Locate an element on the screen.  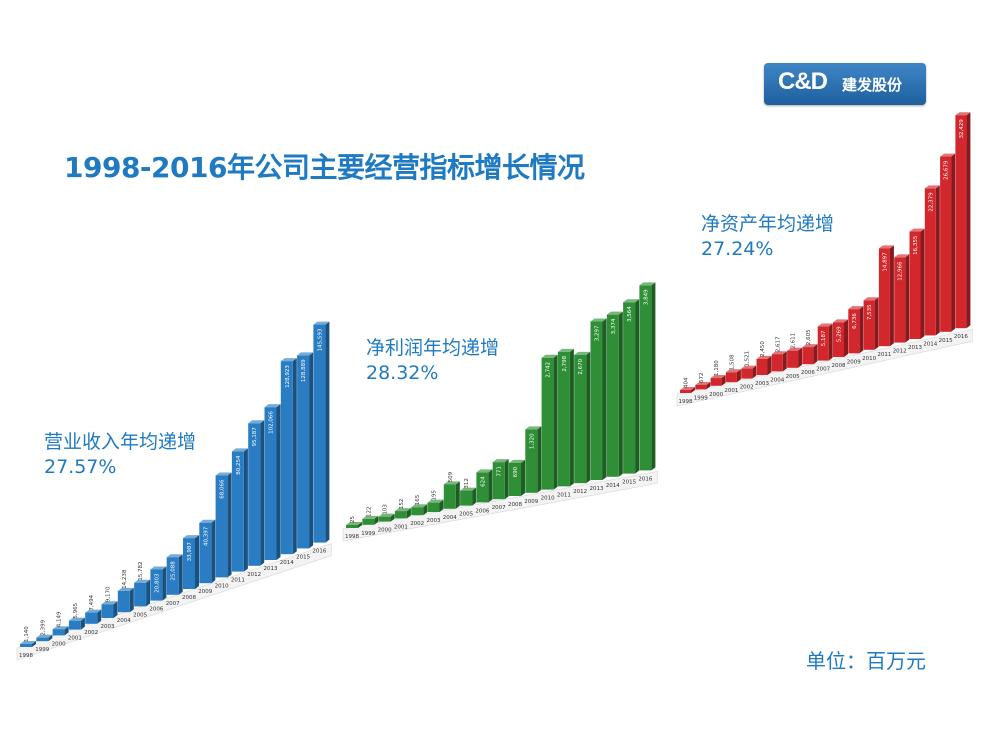
revenue-baseline is located at coordinates (174, 602).